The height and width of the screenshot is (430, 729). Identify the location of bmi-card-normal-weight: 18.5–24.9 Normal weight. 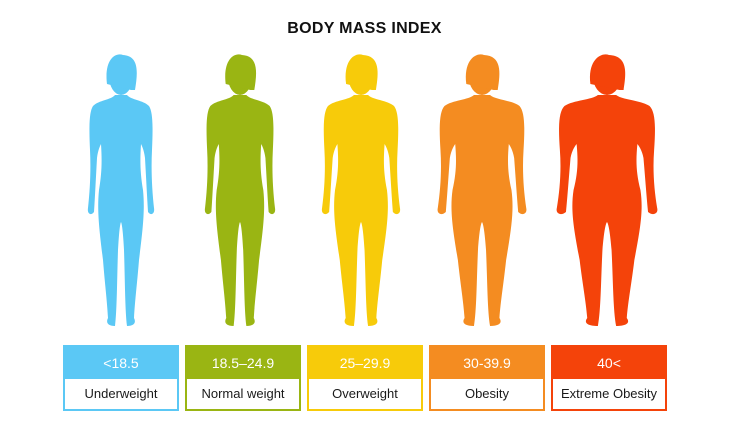
(243, 378).